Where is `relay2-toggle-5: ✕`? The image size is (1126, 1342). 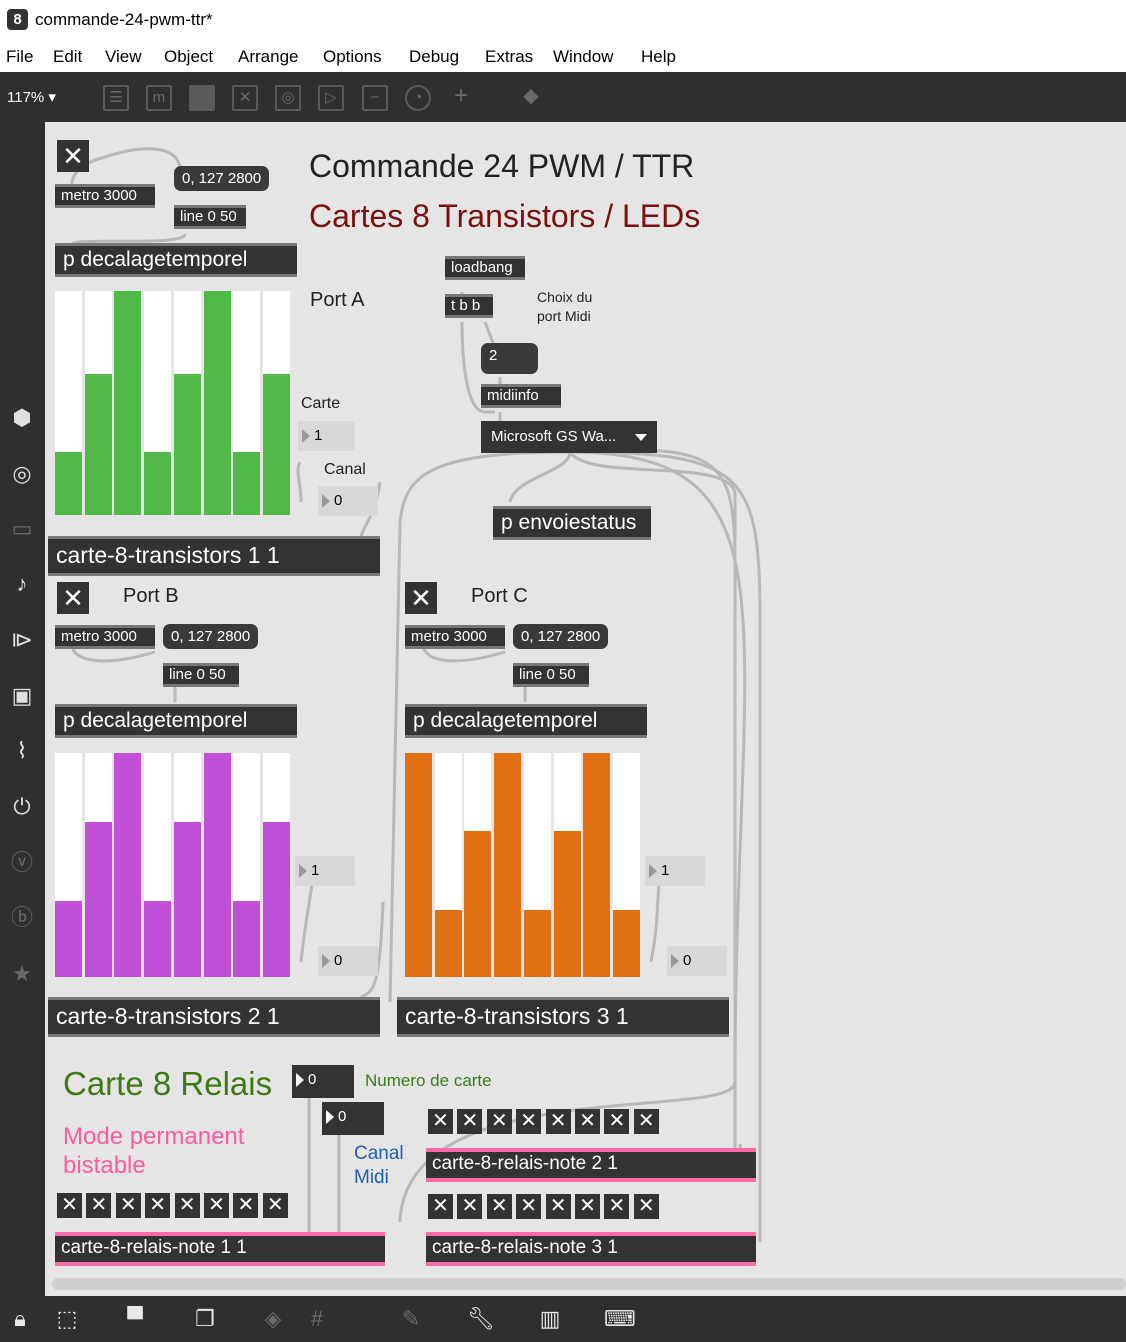 relay2-toggle-5: ✕ is located at coordinates (558, 1121).